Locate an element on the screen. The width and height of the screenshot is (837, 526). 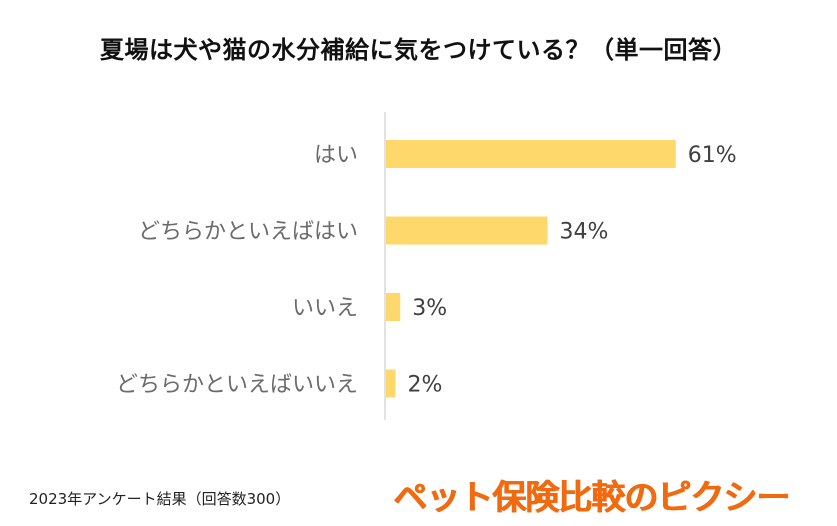
brand-logo: ペット保険比較のピクシー is located at coordinates (591, 498).